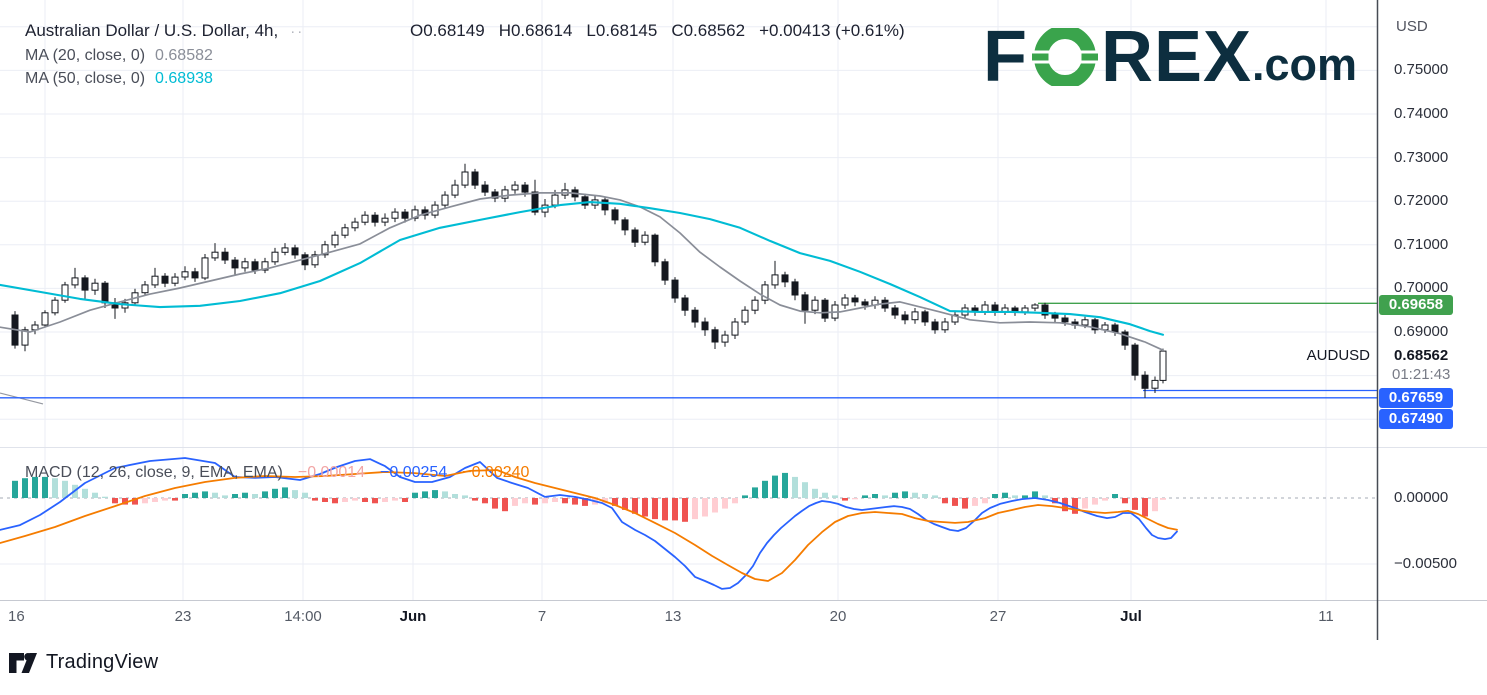 The width and height of the screenshot is (1487, 695). Describe the element at coordinates (1416, 419) in the screenshot. I see `price-badge-support-lower: 0.67490` at that location.